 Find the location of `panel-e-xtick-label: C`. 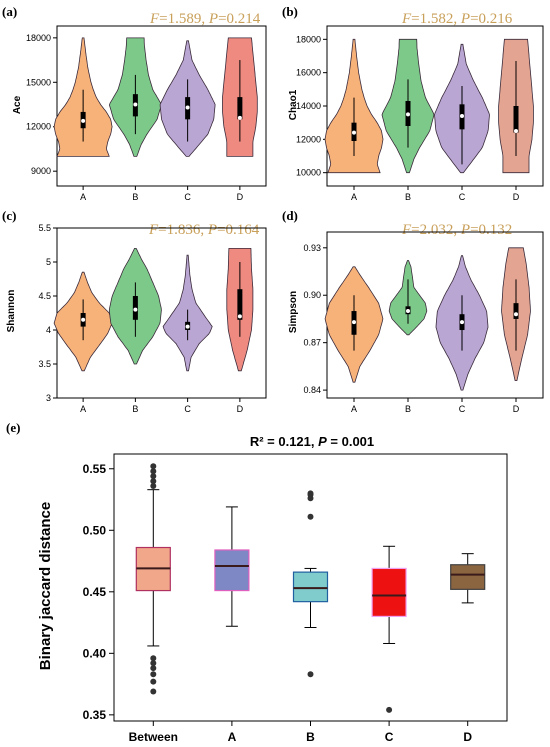

panel-e-xtick-label: C is located at coordinates (389, 737).